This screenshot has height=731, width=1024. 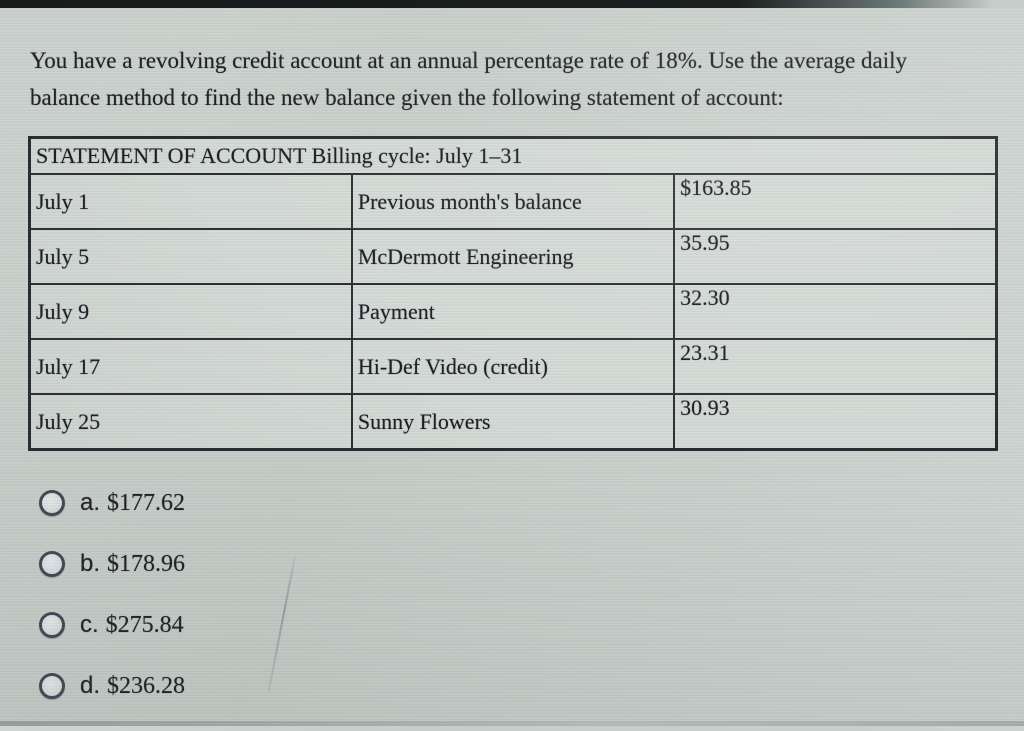 What do you see at coordinates (90, 685) in the screenshot?
I see `option-letter: d.` at bounding box center [90, 685].